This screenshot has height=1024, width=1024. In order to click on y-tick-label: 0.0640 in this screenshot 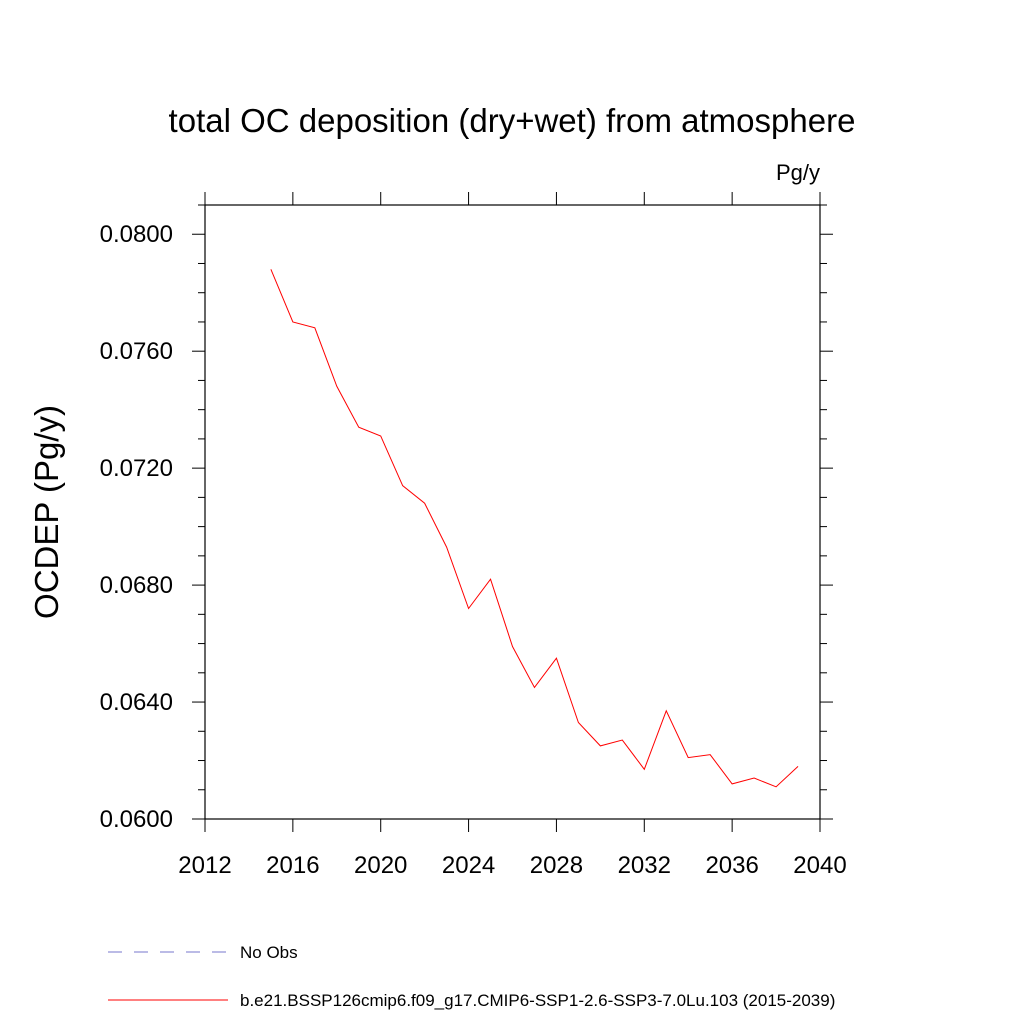, I will do `click(136, 702)`.